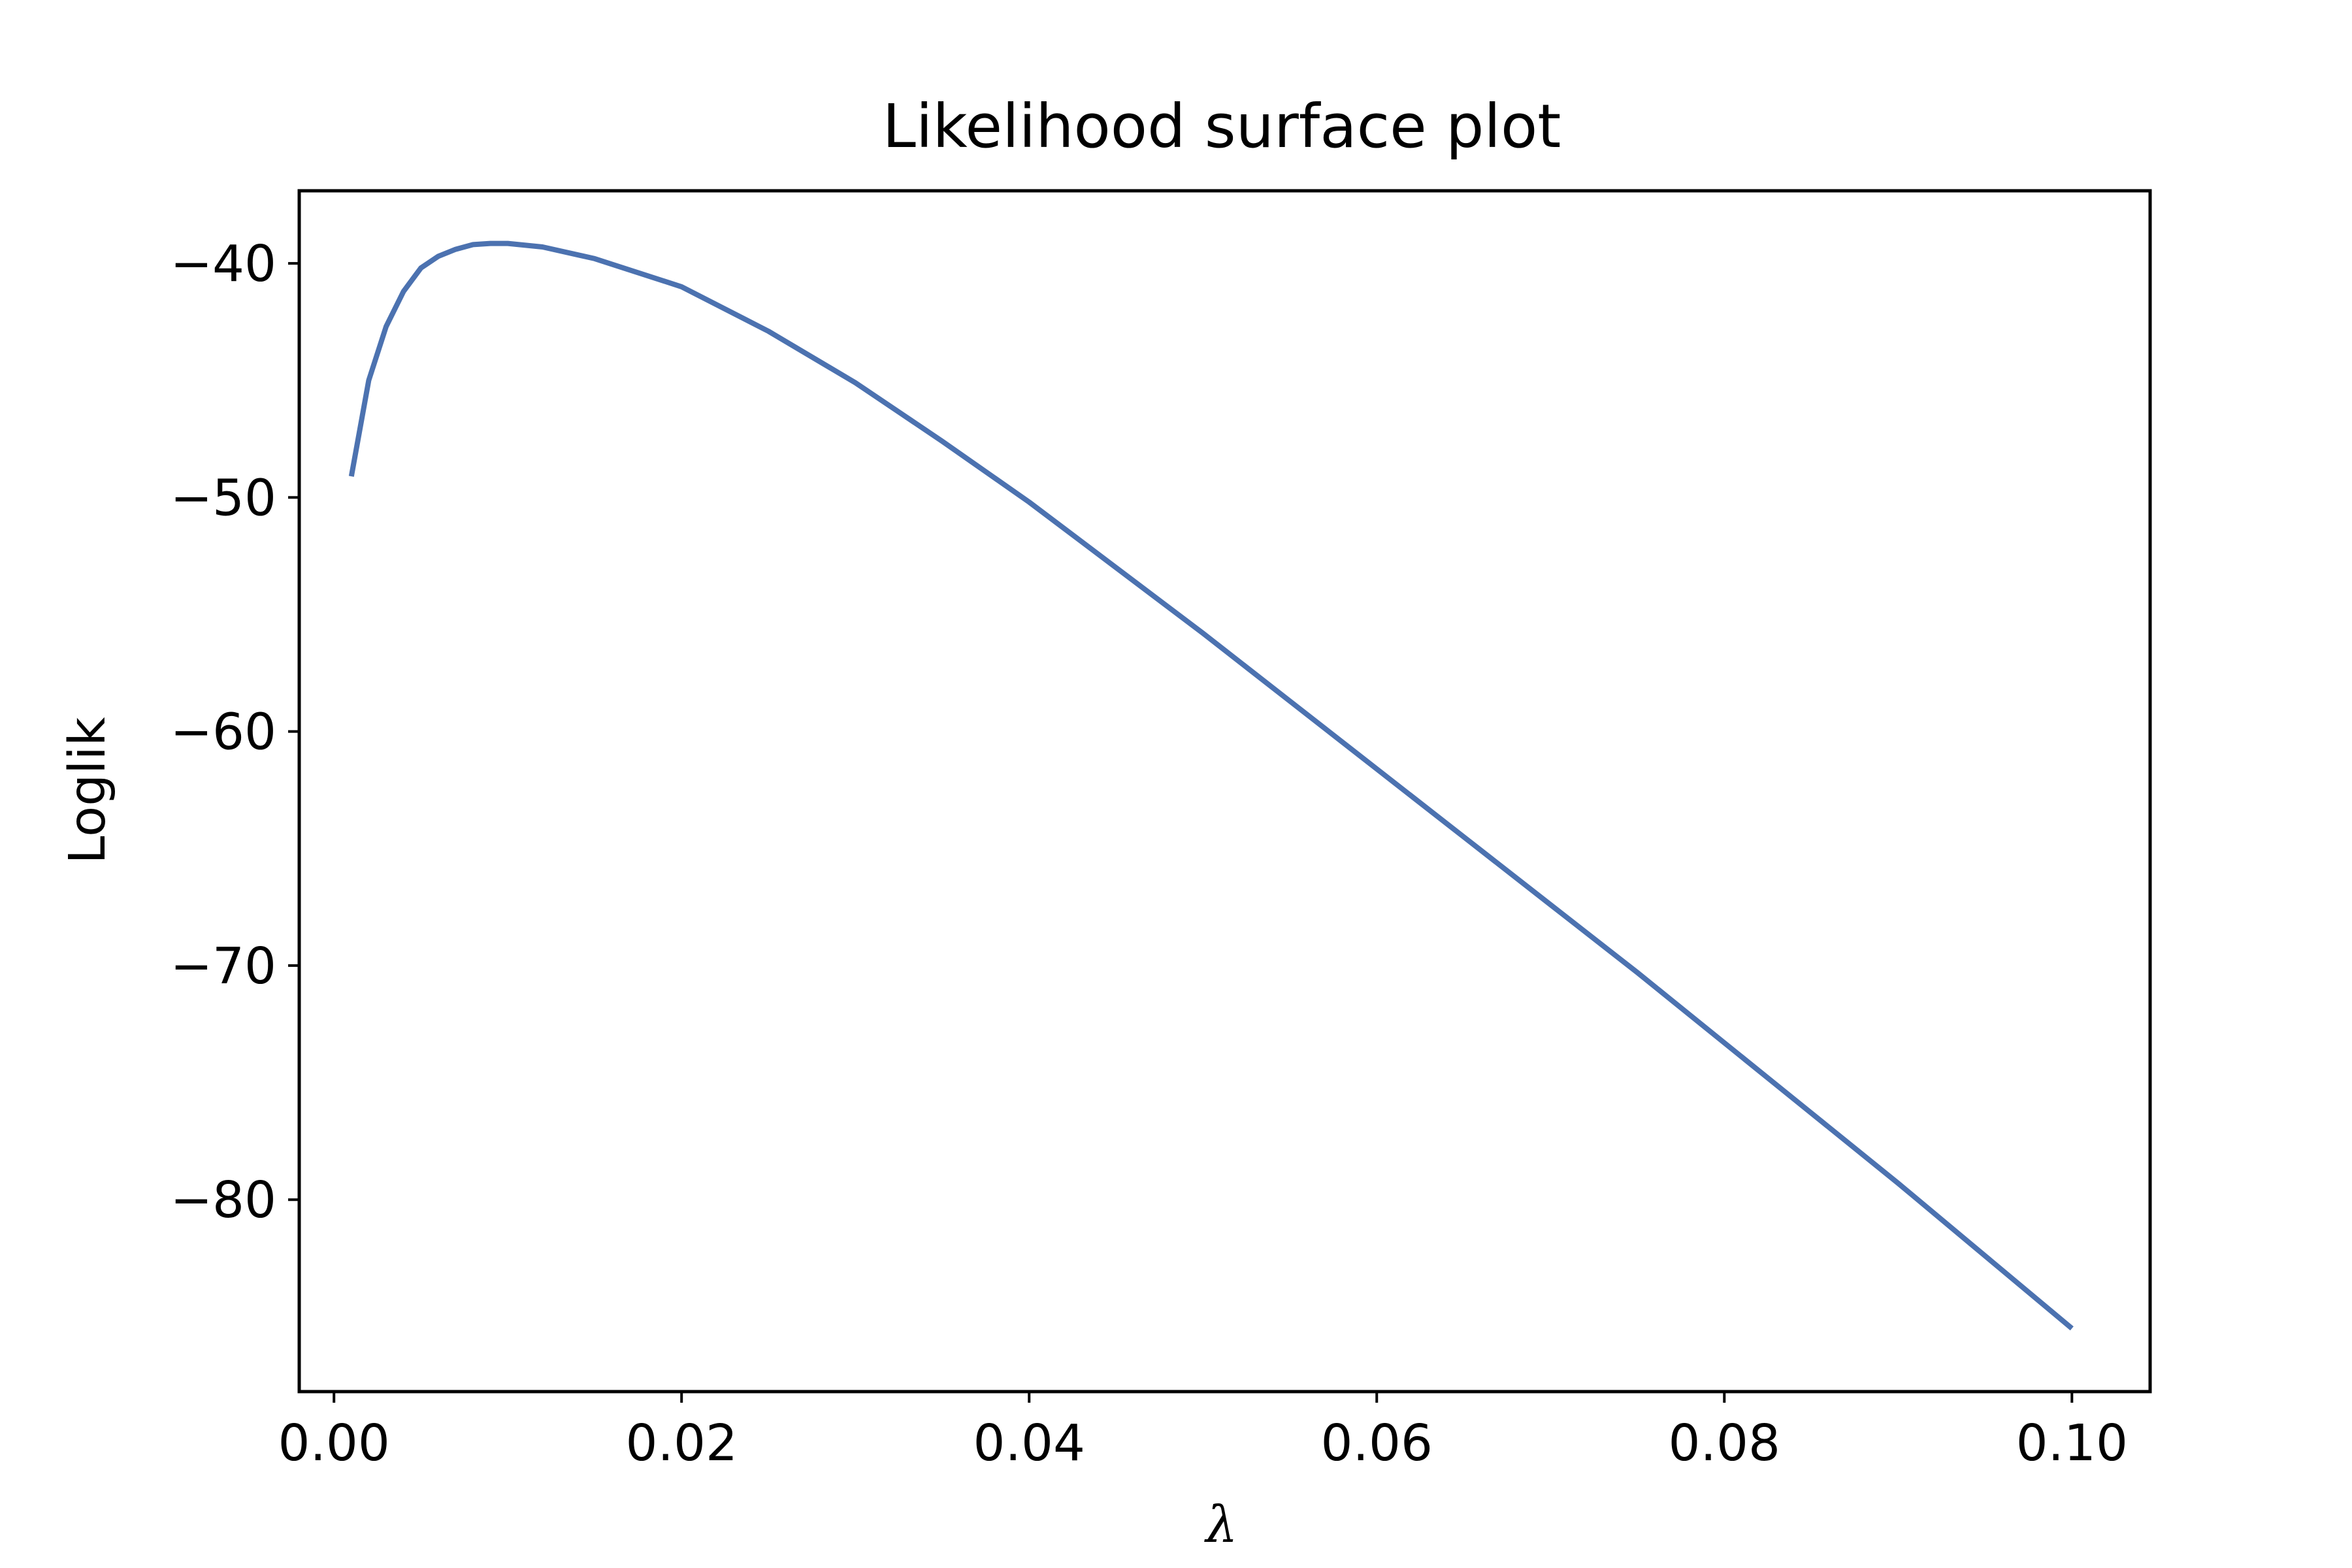  What do you see at coordinates (1377, 1443) in the screenshot?
I see `x-tick-label: 0.06` at bounding box center [1377, 1443].